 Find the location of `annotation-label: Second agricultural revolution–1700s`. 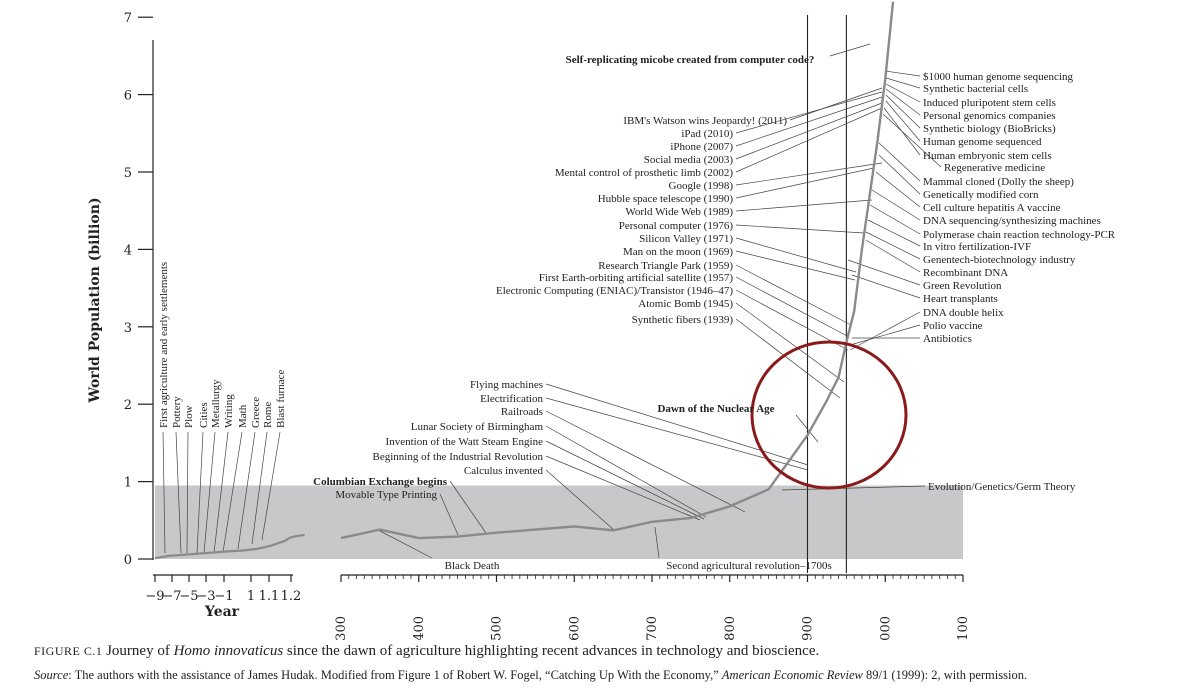

annotation-label: Second agricultural revolution–1700s is located at coordinates (749, 566).